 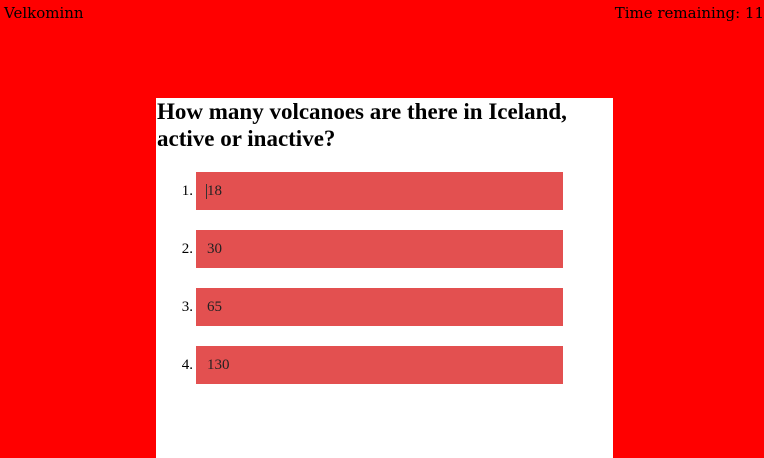 What do you see at coordinates (187, 365) in the screenshot?
I see `answer-number: 4.` at bounding box center [187, 365].